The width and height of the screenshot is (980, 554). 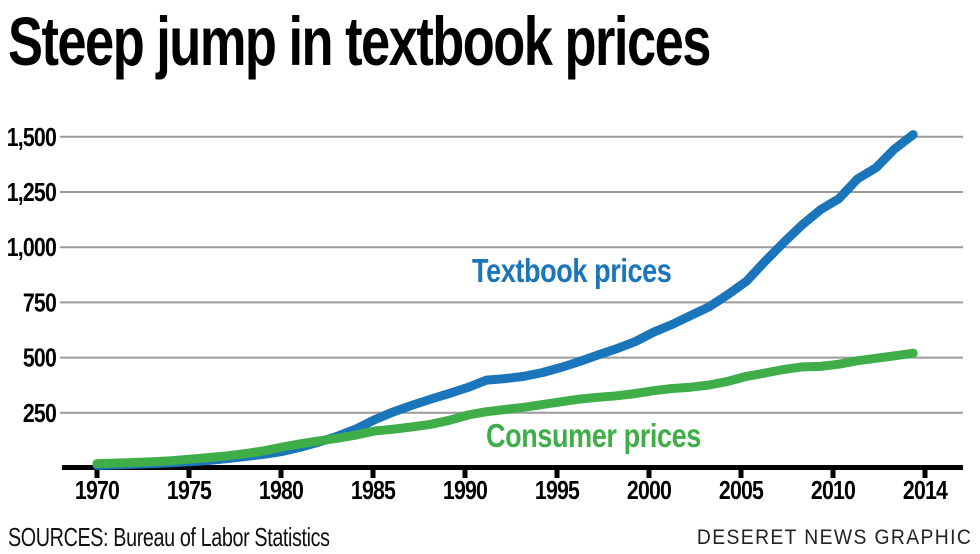 What do you see at coordinates (741, 491) in the screenshot?
I see `x-axis-tick-label: 2005` at bounding box center [741, 491].